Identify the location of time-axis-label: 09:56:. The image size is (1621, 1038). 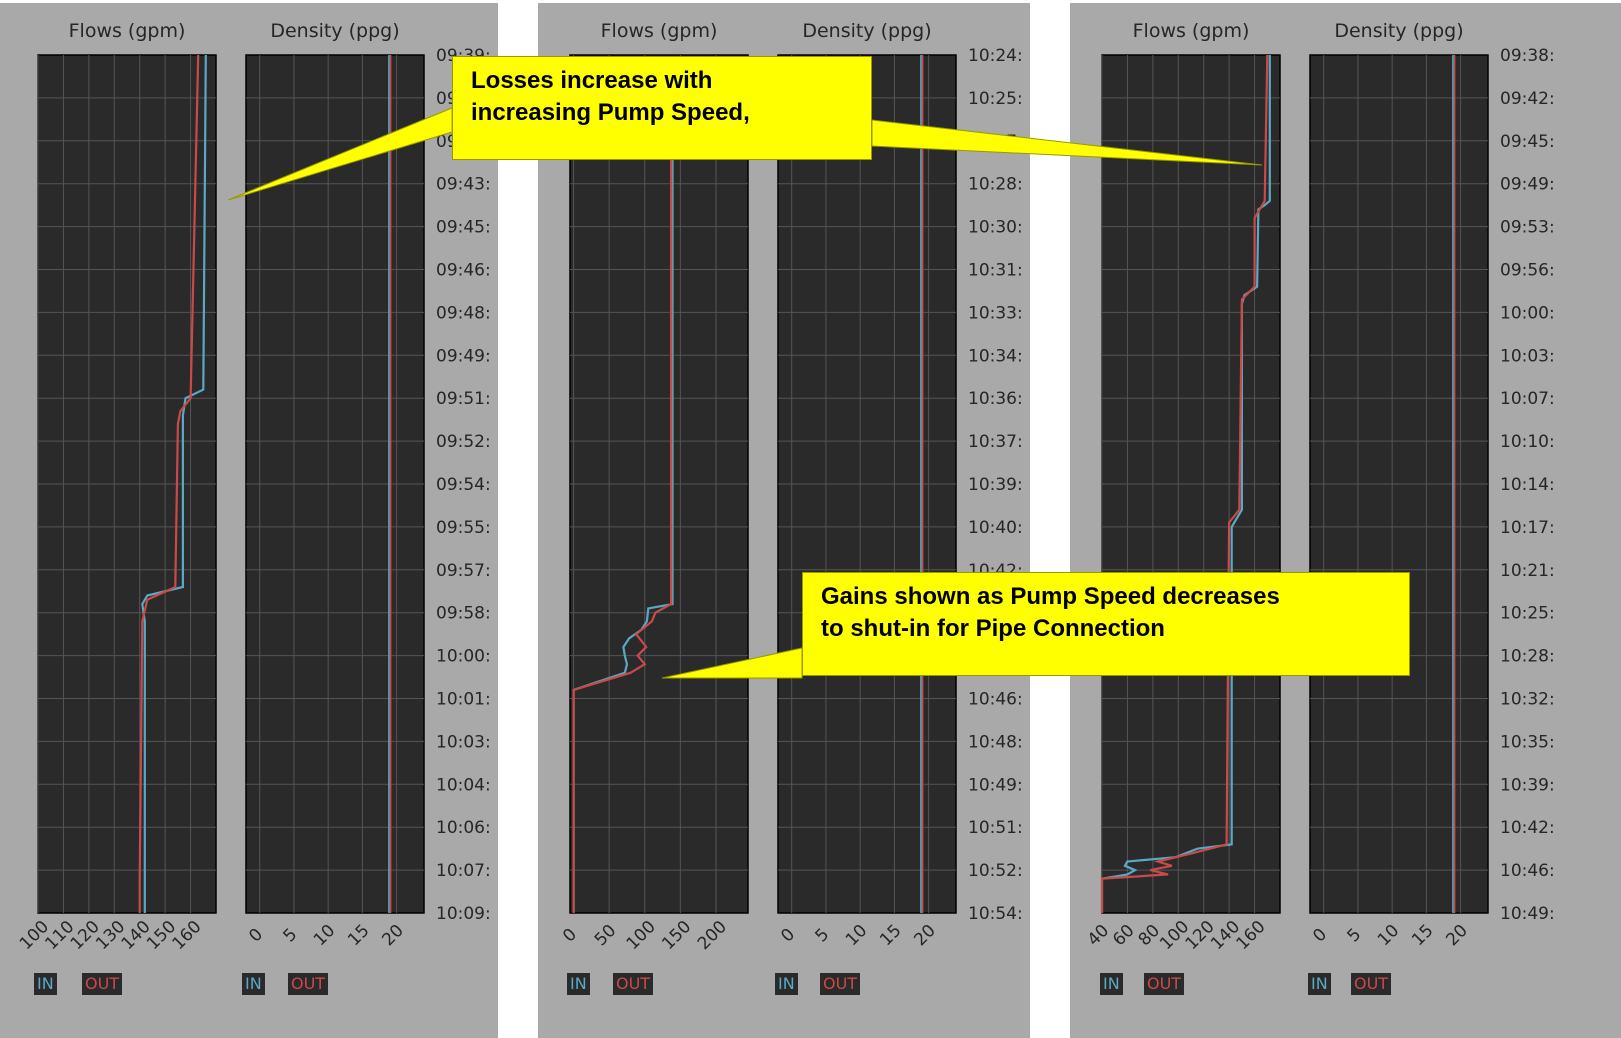
(1527, 271).